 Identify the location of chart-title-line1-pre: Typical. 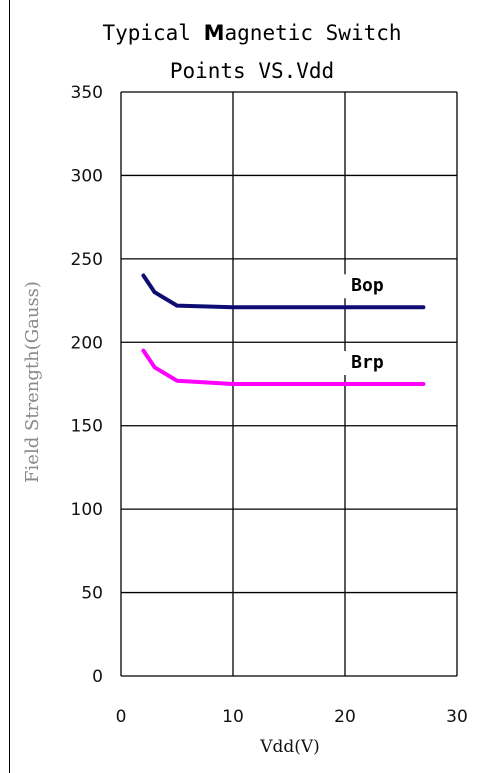
(152, 33).